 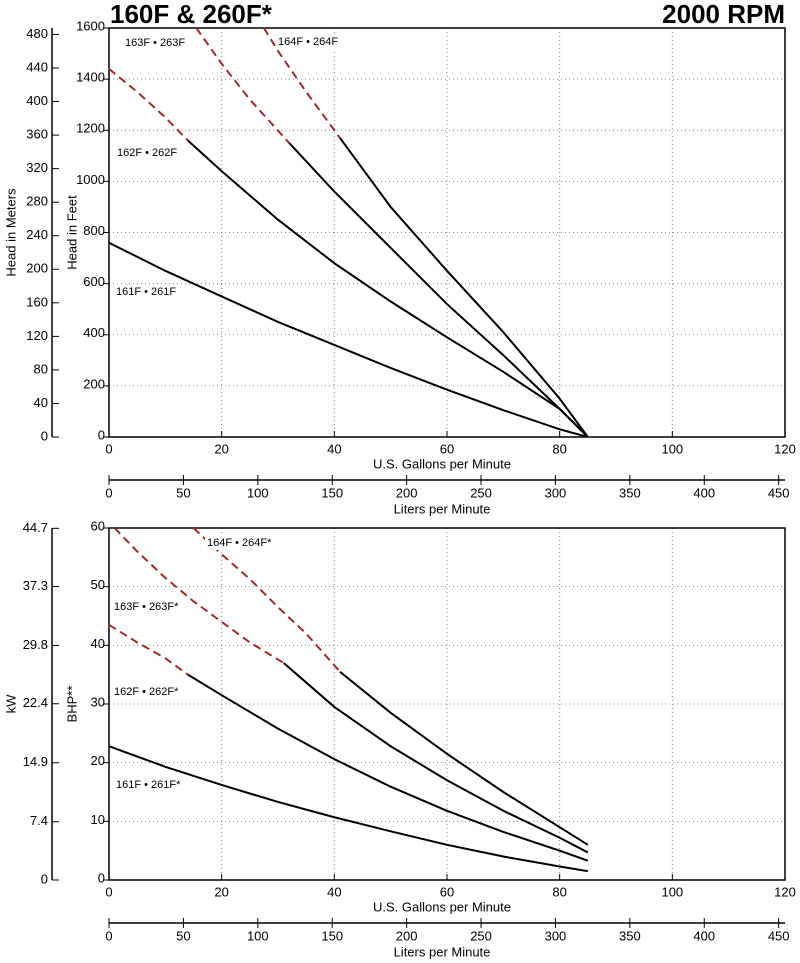 I want to click on y2-tick-label: 80, so click(x=41, y=368).